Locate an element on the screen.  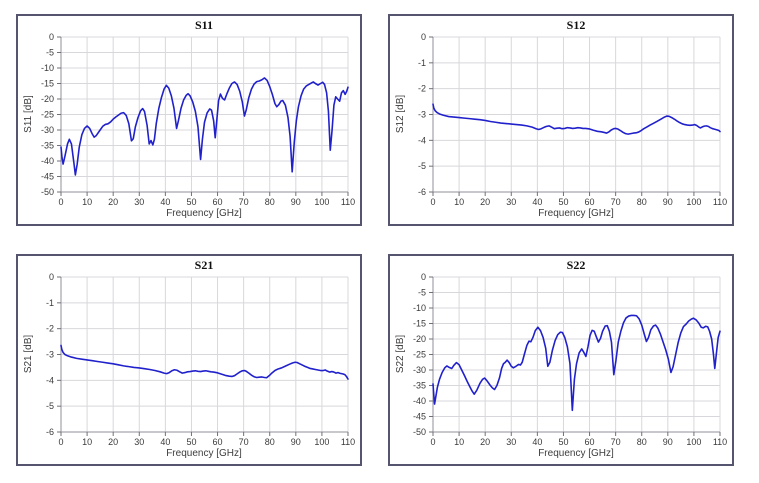
s12-x-axis-label: Frequency [GHz] is located at coordinates (576, 213).